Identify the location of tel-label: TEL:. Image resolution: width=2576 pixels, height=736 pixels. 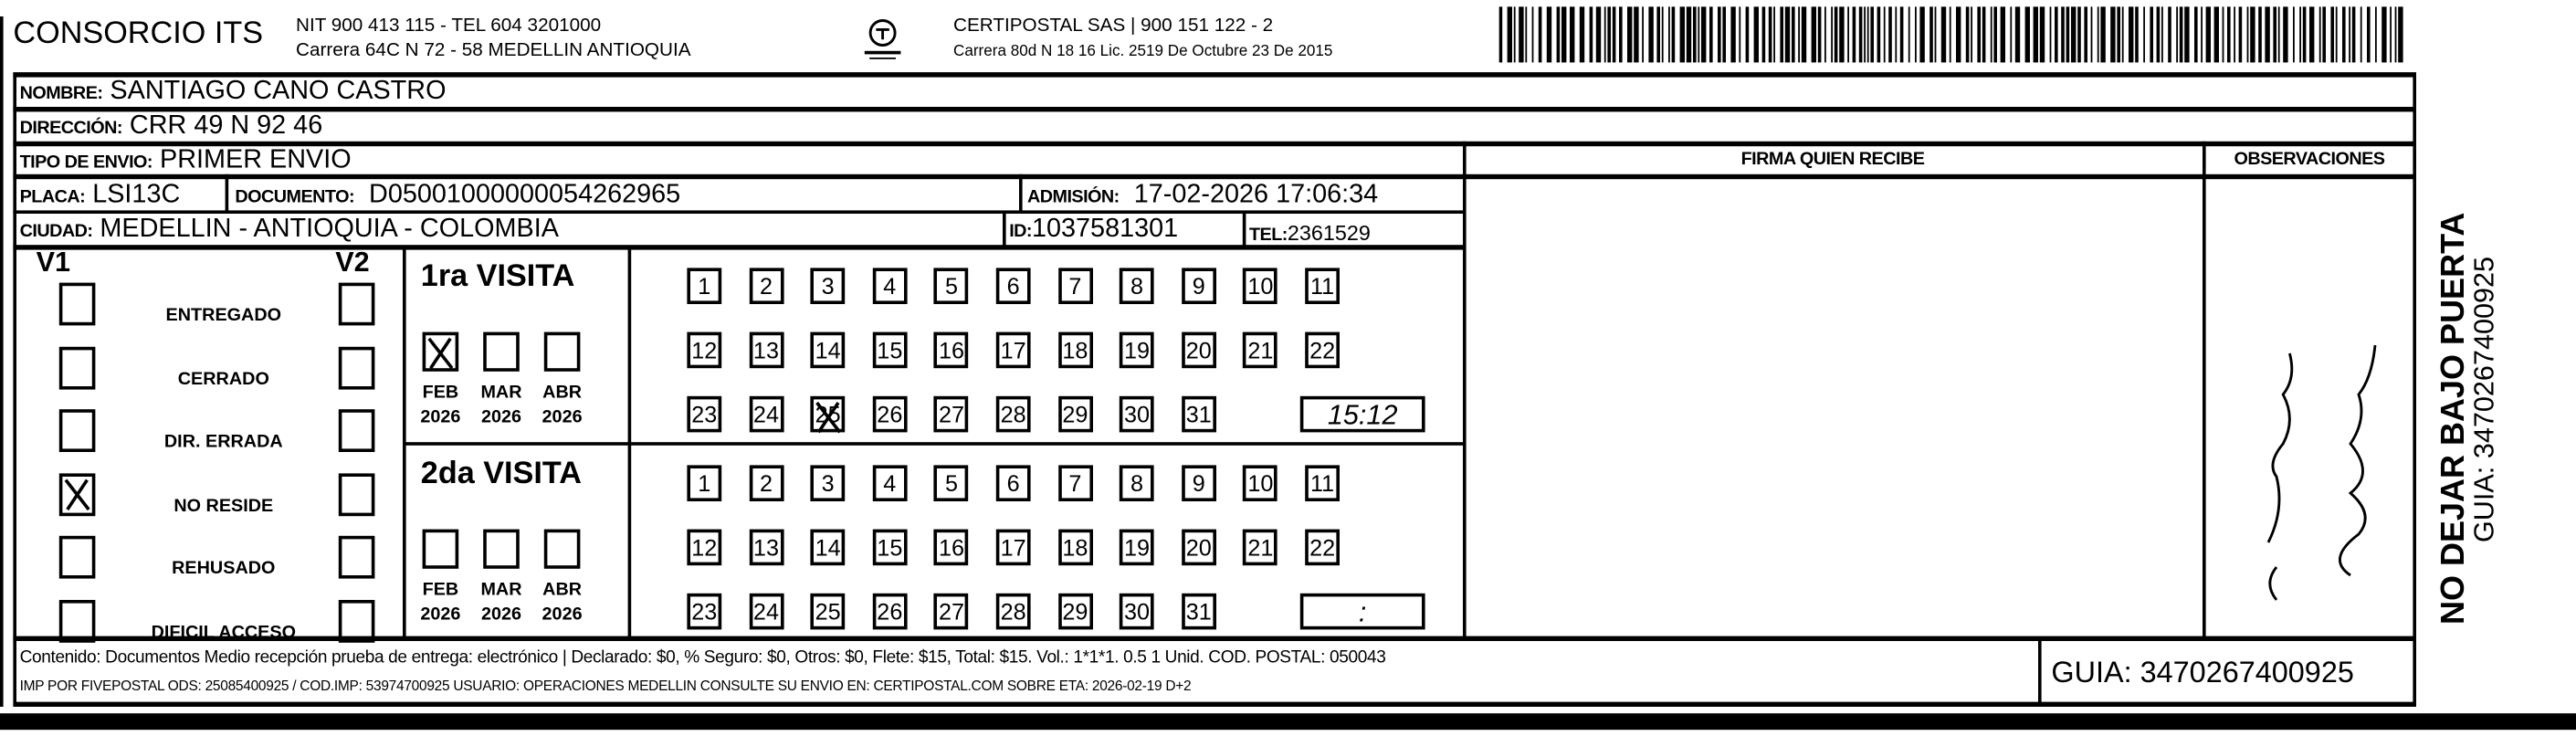
(1268, 235).